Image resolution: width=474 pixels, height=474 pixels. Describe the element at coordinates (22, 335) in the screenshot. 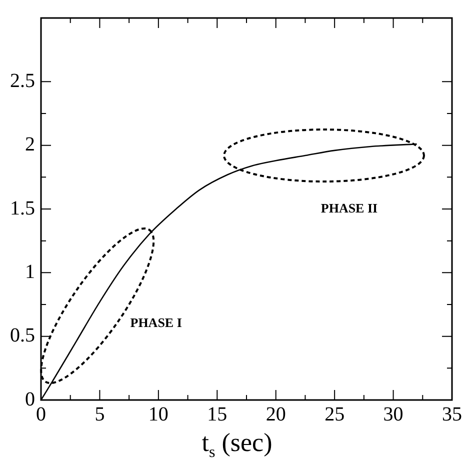

I see `y-tick-label: 0.5` at that location.